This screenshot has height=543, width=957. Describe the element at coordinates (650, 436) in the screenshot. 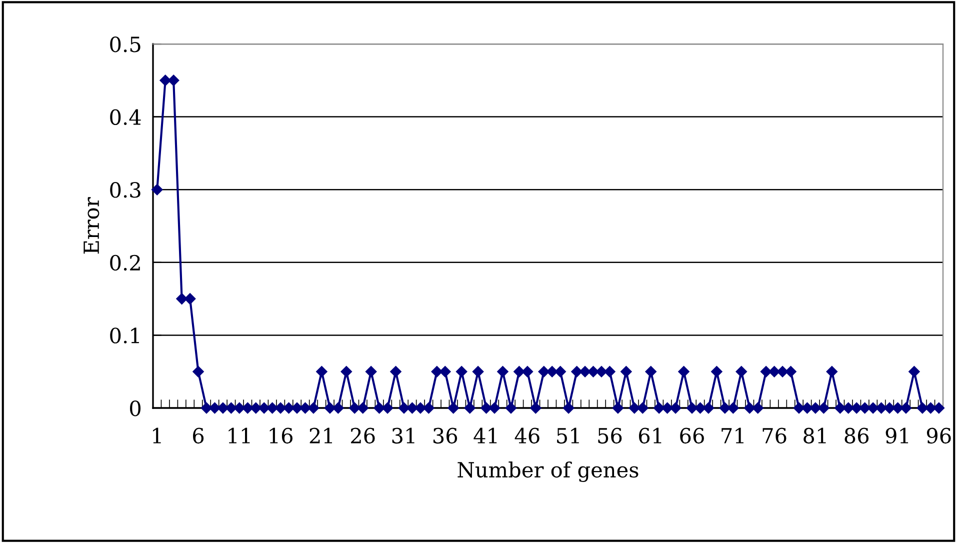

I see `x-tick-label: 61` at that location.